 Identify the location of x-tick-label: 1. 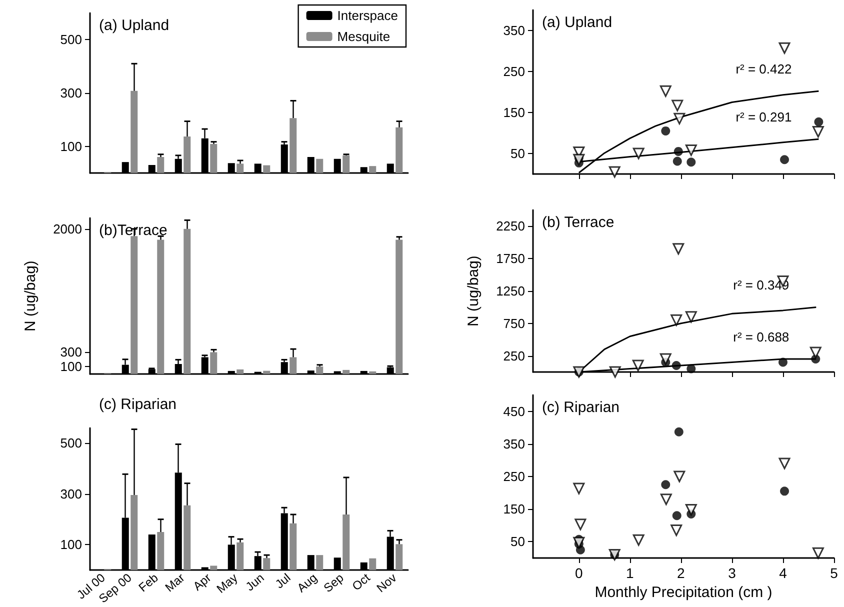
(630, 573).